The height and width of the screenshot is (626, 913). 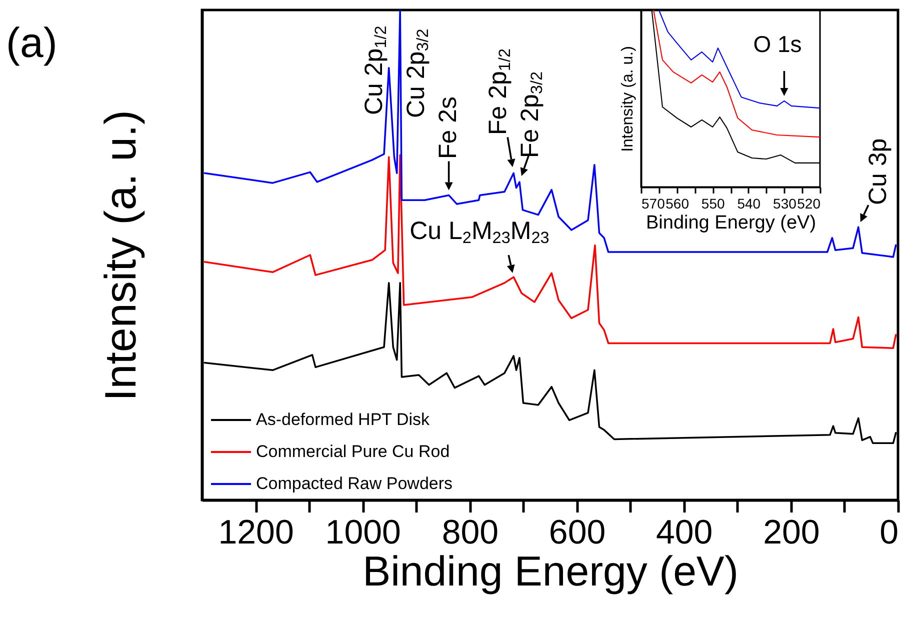 I want to click on annotation: O 1s, so click(x=777, y=43).